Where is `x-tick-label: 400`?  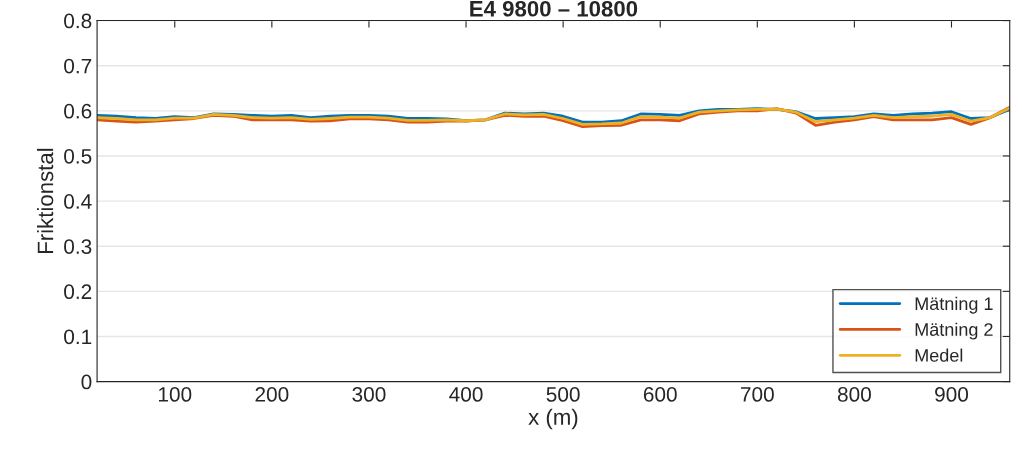 x-tick-label: 400 is located at coordinates (466, 394).